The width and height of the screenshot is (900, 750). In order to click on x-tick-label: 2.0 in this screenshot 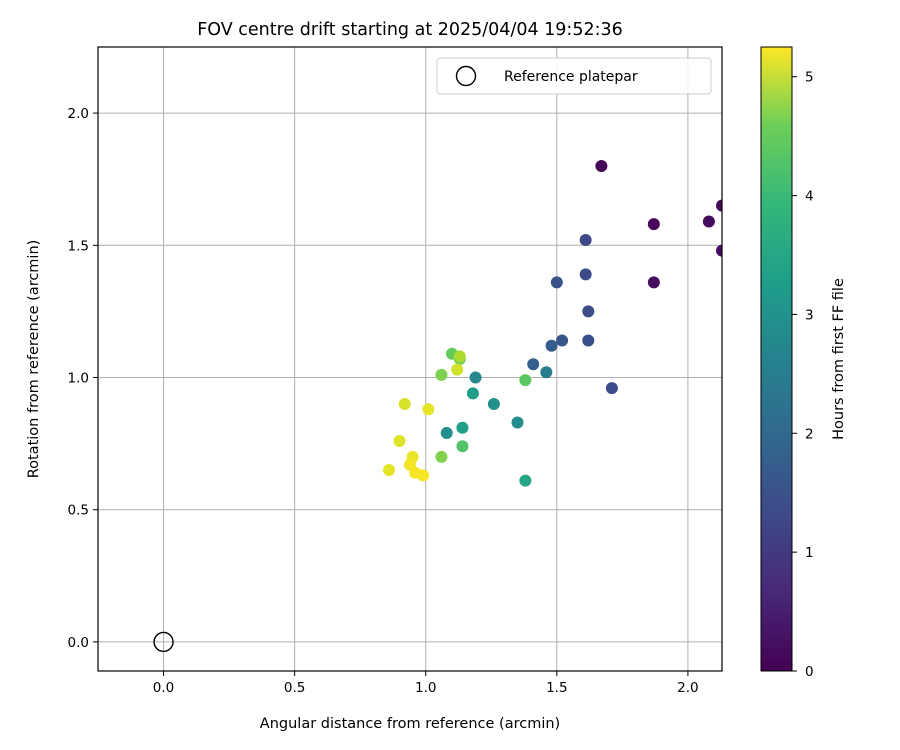, I will do `click(687, 688)`.